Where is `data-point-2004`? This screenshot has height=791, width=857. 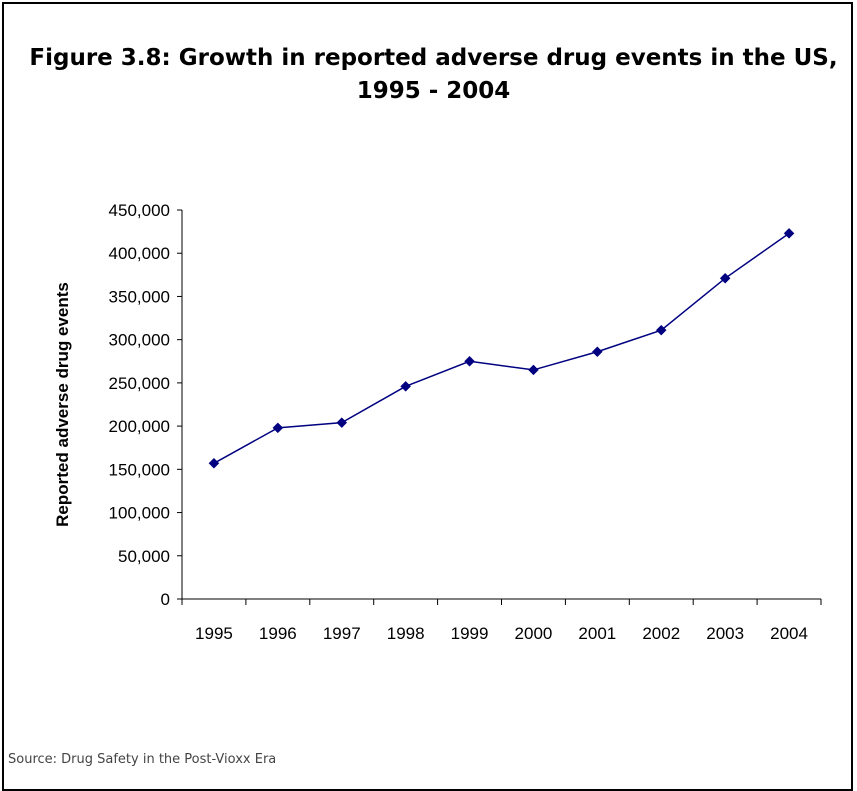 data-point-2004 is located at coordinates (789, 233).